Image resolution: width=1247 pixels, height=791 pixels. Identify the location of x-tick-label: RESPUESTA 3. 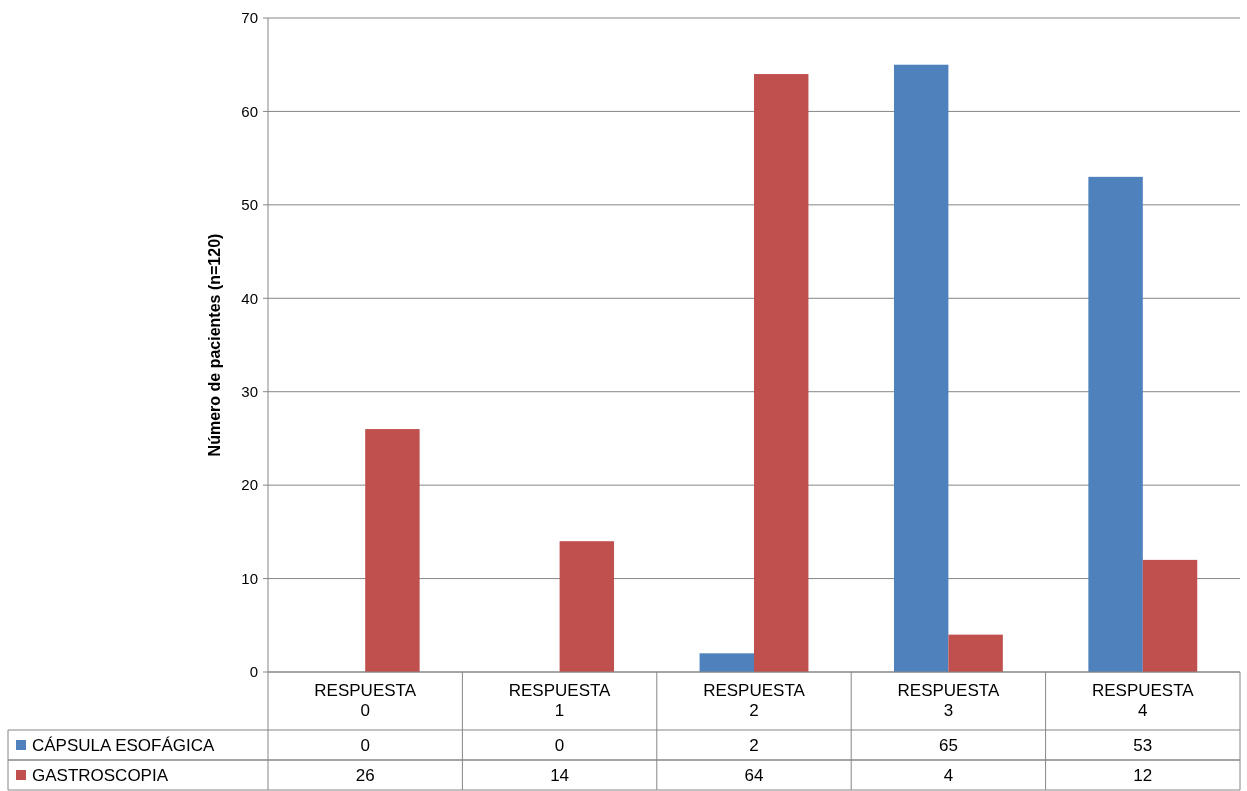
(948, 700).